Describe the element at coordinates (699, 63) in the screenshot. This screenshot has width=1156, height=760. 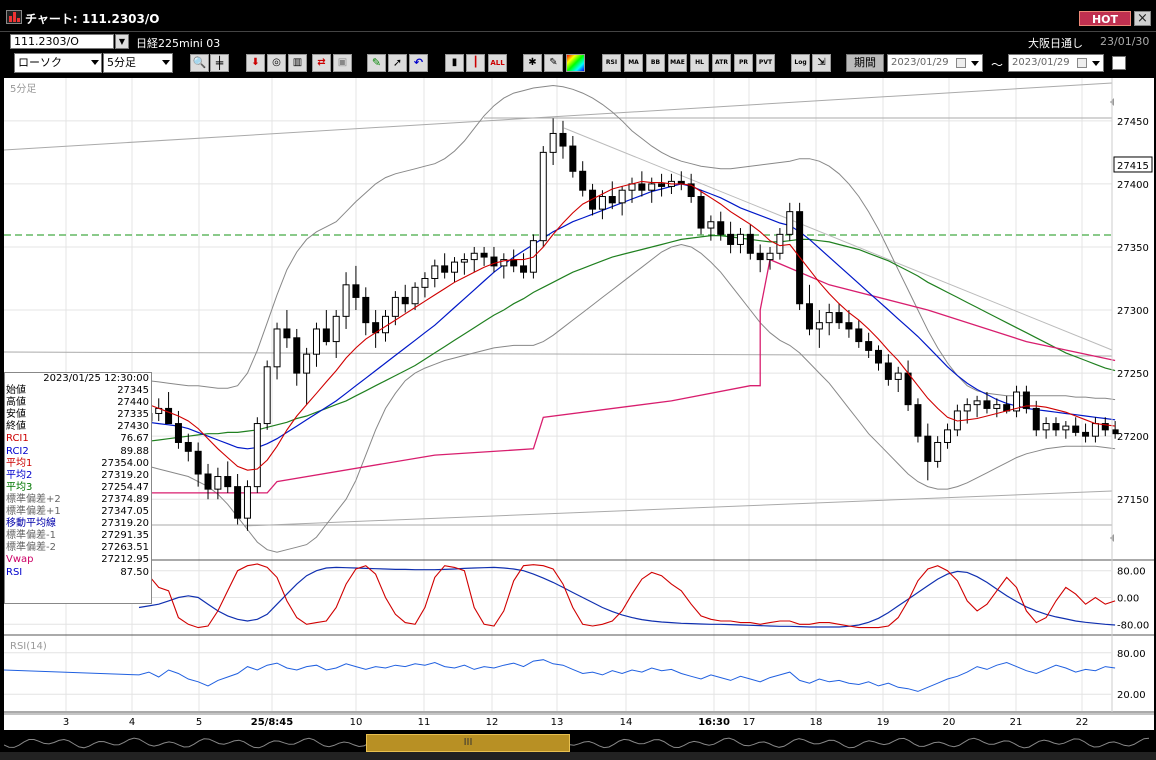
I see `hl-button: HL` at that location.